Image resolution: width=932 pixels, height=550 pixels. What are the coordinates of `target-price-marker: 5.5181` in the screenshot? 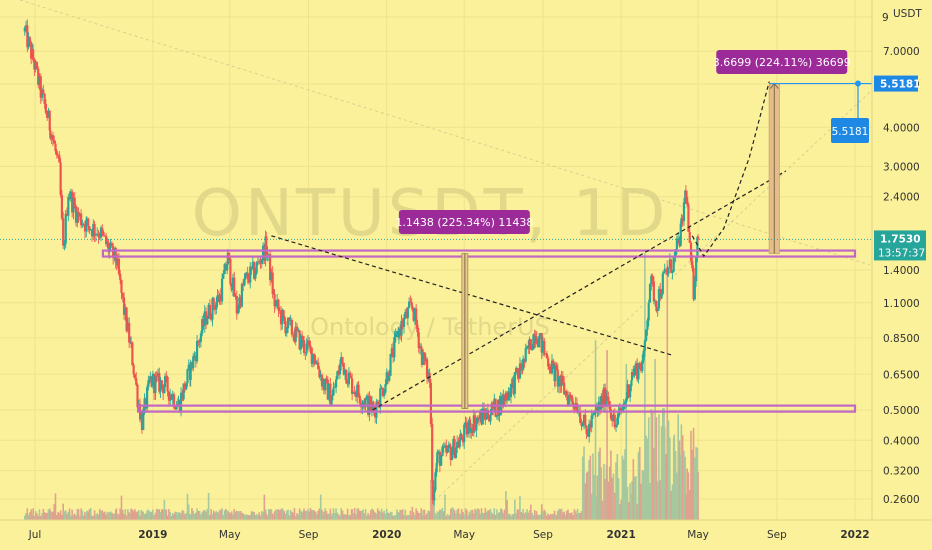 It's located at (820, 111).